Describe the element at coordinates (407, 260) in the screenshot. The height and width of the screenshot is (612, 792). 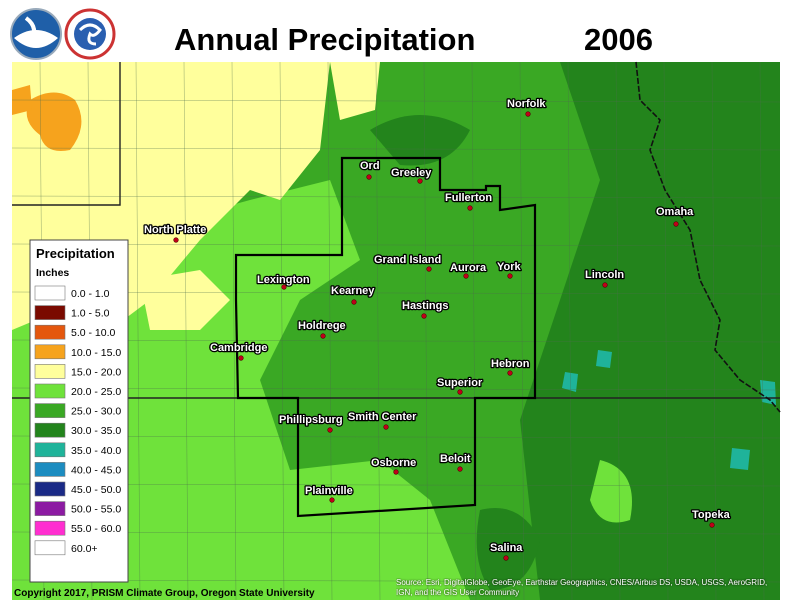
I see `city-label: Grand Island` at that location.